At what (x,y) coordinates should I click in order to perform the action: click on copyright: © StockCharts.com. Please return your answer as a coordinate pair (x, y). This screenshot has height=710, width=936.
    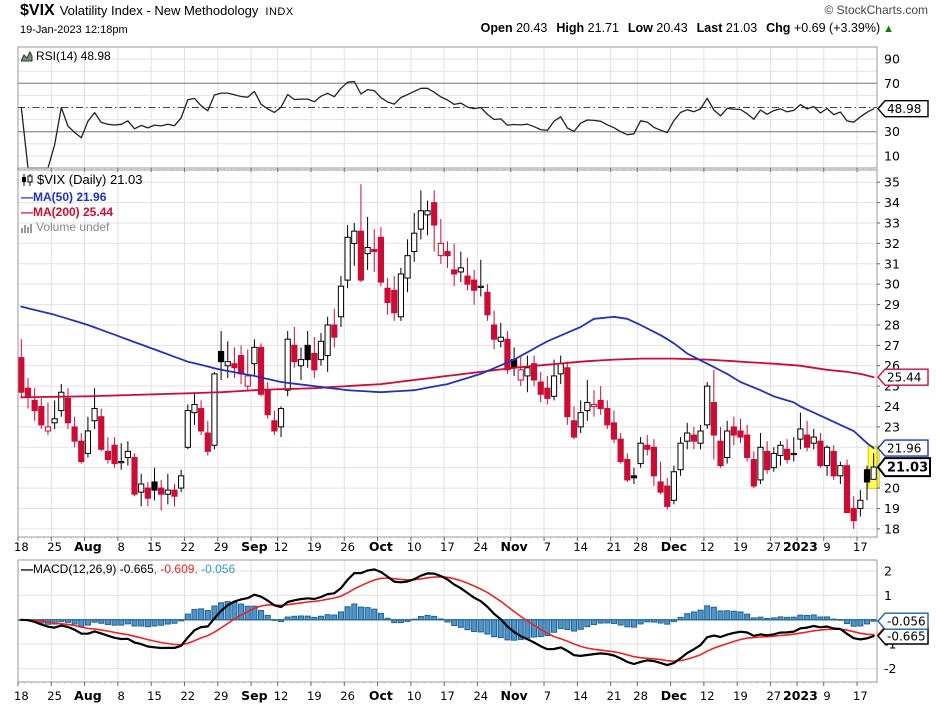
    Looking at the image, I should click on (876, 10).